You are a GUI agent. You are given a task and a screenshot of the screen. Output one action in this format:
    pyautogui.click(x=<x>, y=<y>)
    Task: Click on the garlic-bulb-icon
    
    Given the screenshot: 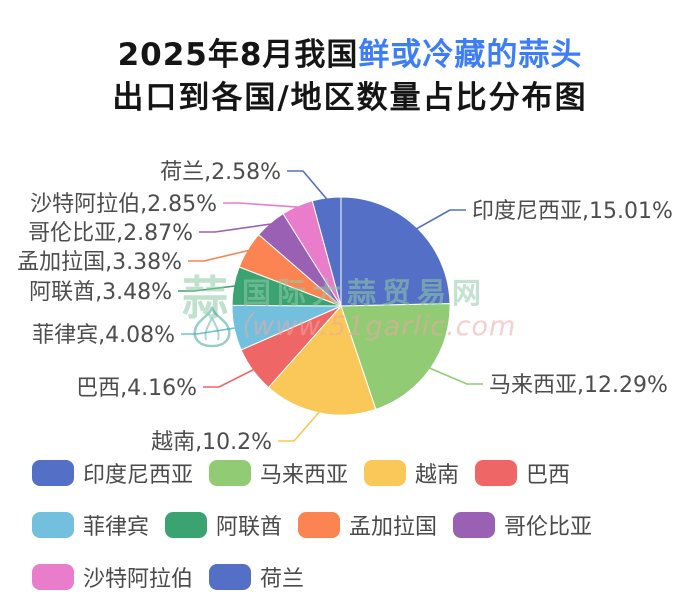 What is the action you would take?
    pyautogui.click(x=212, y=327)
    